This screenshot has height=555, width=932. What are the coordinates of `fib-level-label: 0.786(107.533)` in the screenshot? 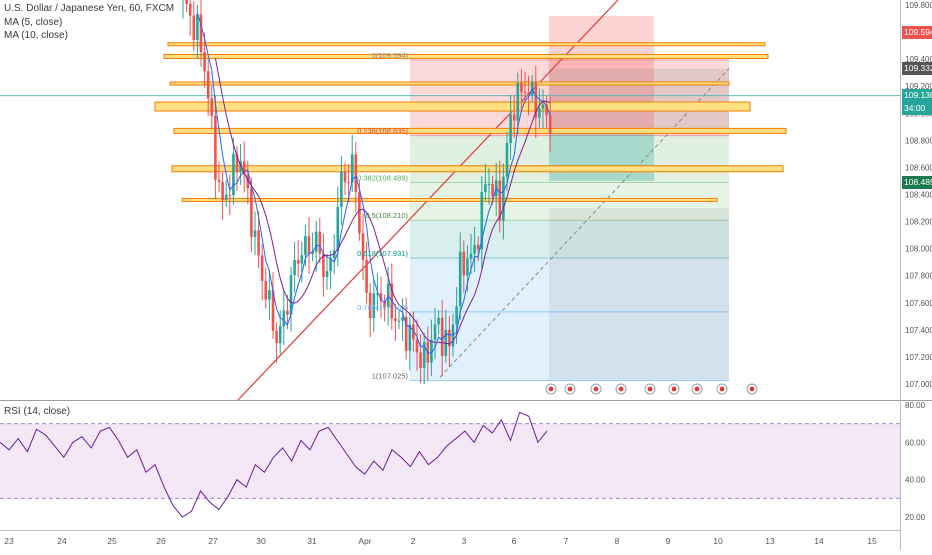 It's located at (382, 307).